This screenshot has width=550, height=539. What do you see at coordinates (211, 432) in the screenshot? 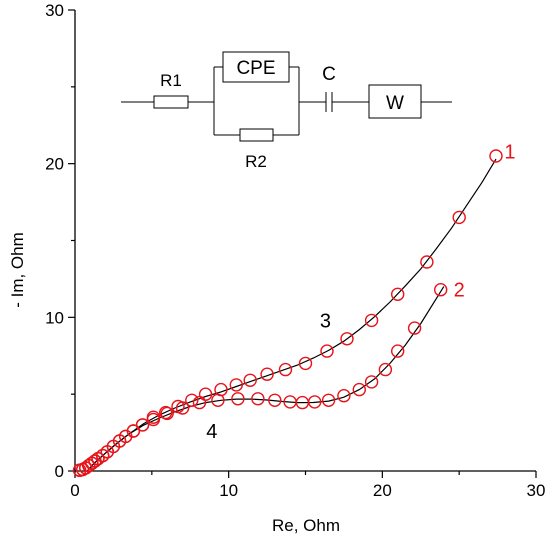
I see `curve-label-4: 4` at bounding box center [211, 432].